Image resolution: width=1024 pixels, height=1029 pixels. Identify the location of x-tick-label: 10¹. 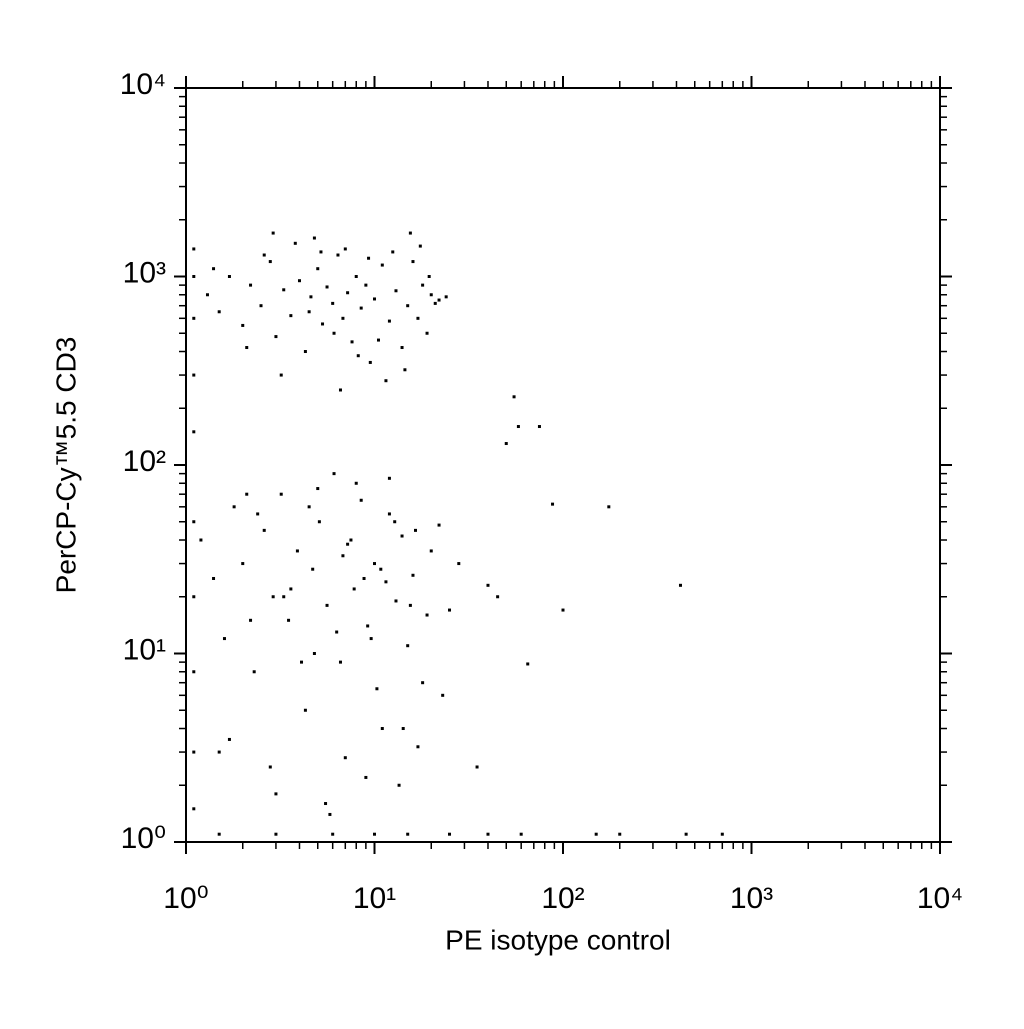
(374, 898).